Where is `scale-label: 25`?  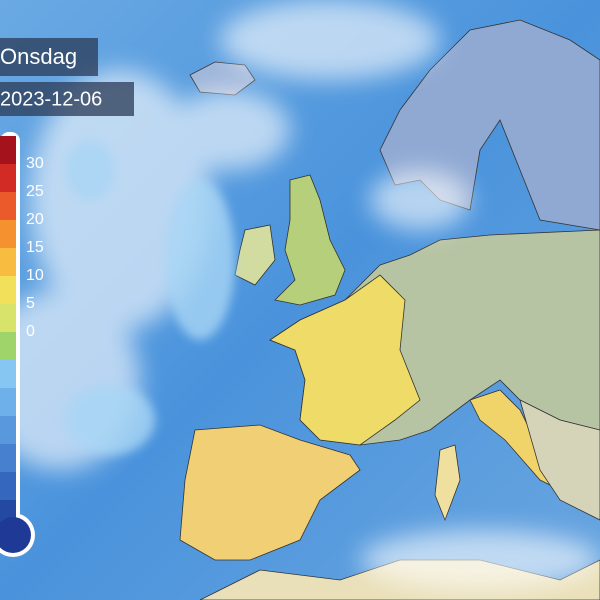 scale-label: 25 is located at coordinates (35, 191).